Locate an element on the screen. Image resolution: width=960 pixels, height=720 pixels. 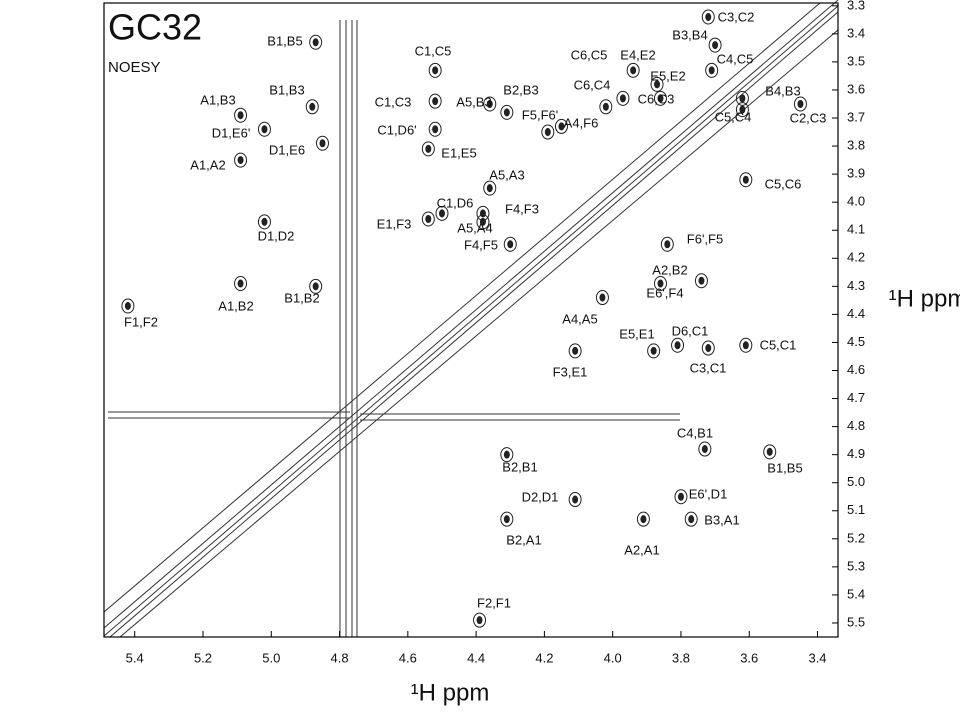
peak-label: E5,E1 is located at coordinates (636, 333).